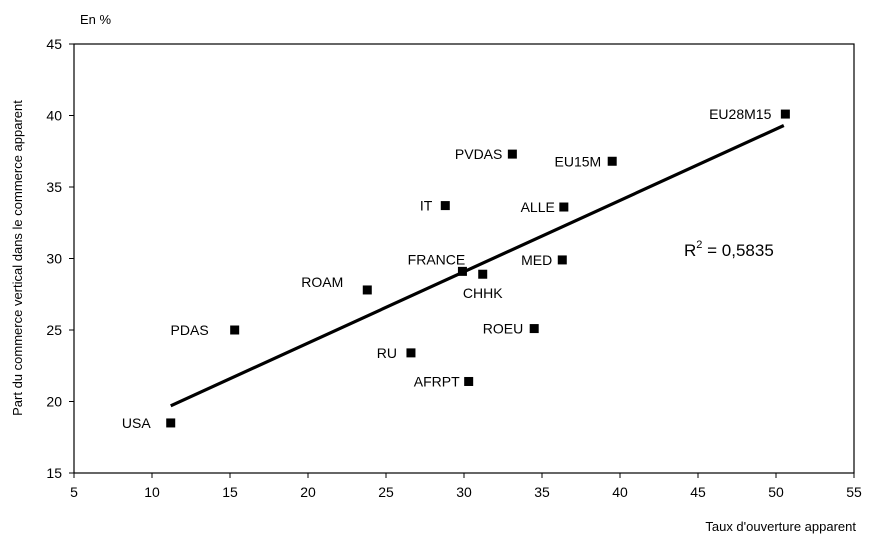 The height and width of the screenshot is (539, 869). What do you see at coordinates (483, 293) in the screenshot?
I see `data-point-label: CHHK` at bounding box center [483, 293].